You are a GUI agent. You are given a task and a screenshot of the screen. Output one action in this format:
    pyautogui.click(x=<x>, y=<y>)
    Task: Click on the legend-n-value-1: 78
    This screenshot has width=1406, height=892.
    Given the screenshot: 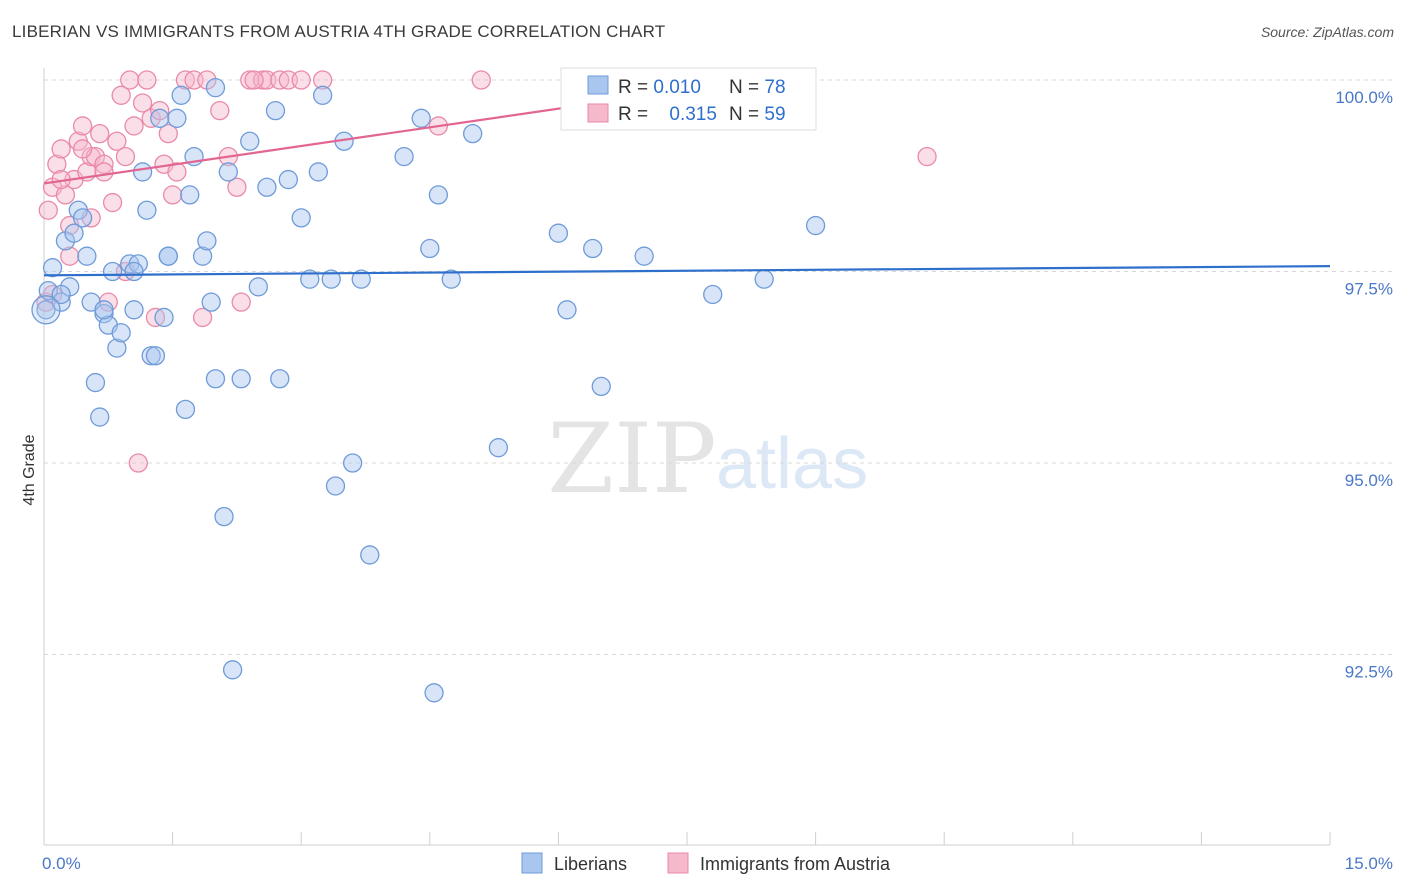 What is the action you would take?
    pyautogui.click(x=774, y=87)
    